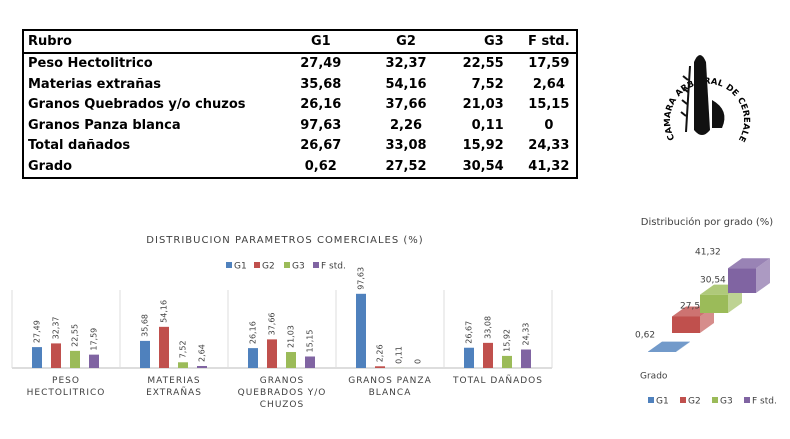  What do you see at coordinates (488, 327) in the screenshot?
I see `value-label: 33,08` at bounding box center [488, 327].